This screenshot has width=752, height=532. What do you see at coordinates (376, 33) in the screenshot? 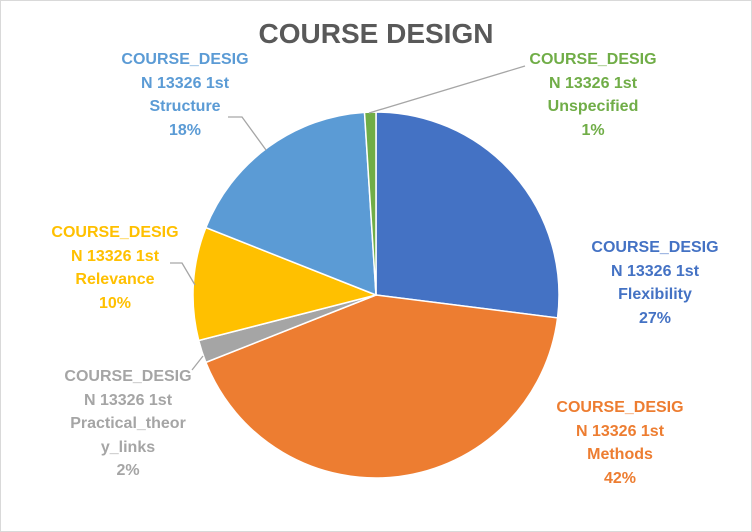
I see `chart-title: COURSE DESIGN` at bounding box center [376, 33].